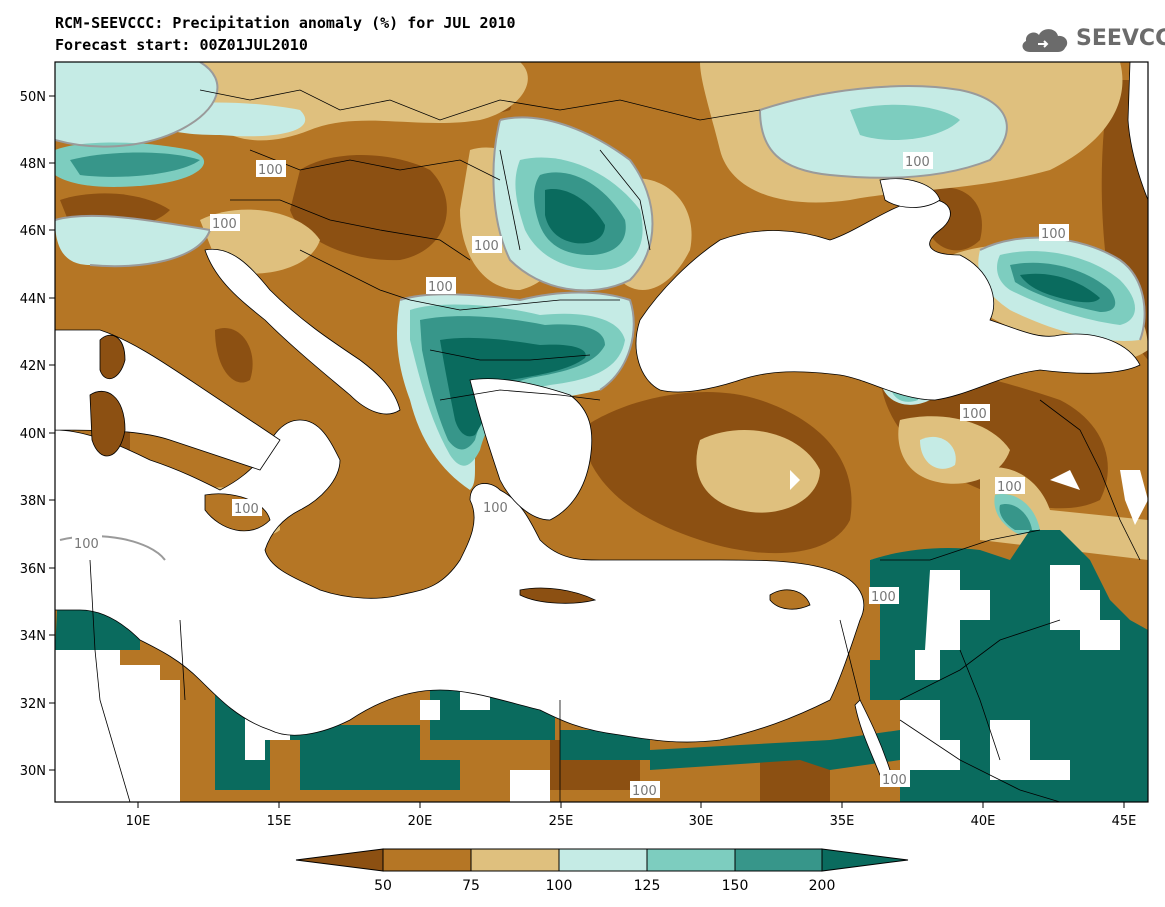 This screenshot has width=1165, height=907. What do you see at coordinates (559, 886) in the screenshot?
I see `colorbar-tick: 100` at bounding box center [559, 886].